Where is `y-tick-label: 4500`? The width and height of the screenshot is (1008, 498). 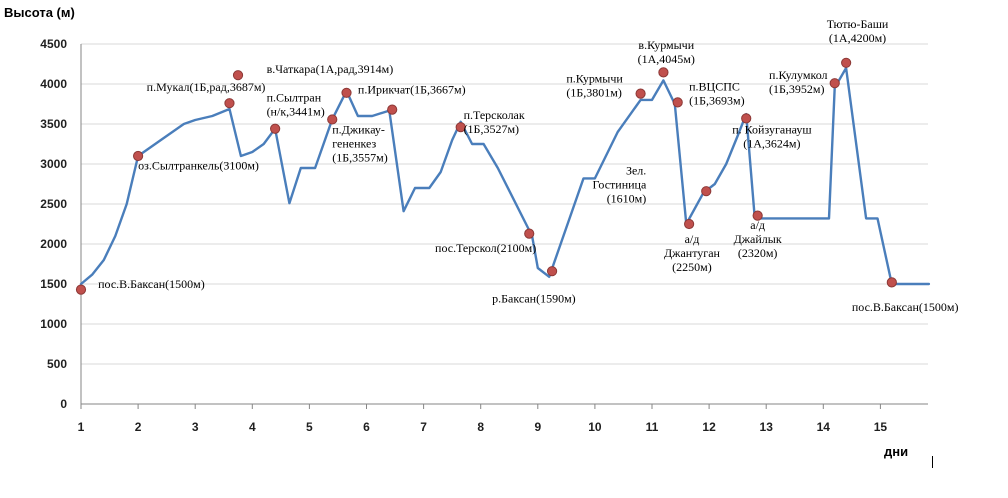
y-tick-label: 4500 is located at coordinates (53, 44).